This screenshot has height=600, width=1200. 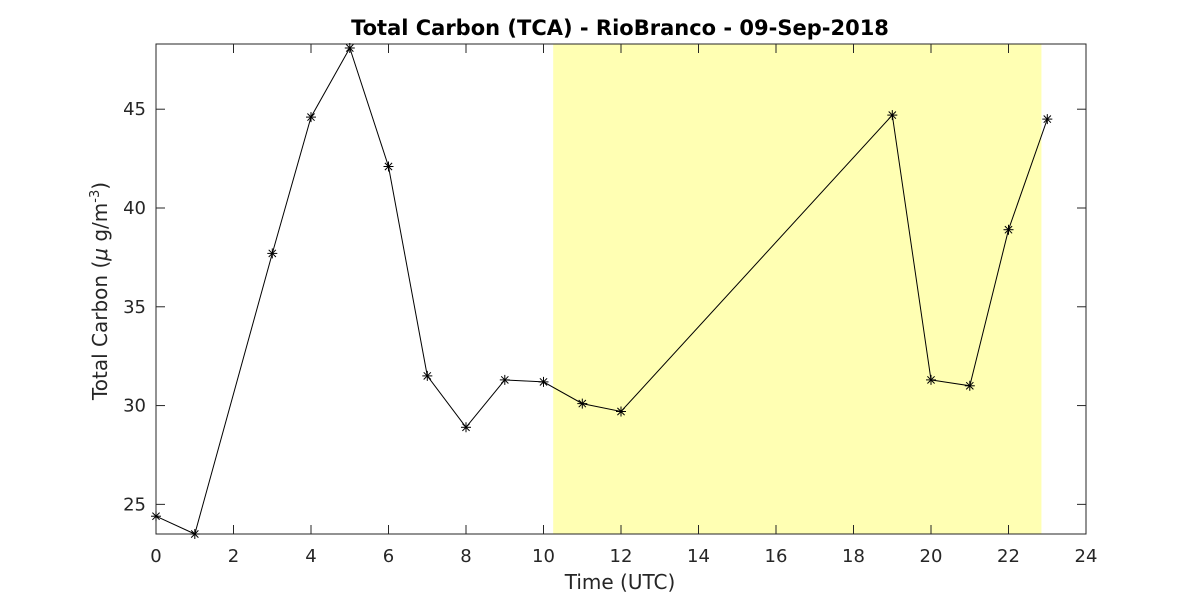 What do you see at coordinates (620, 582) in the screenshot?
I see `x-axis-label: Time (UTC)` at bounding box center [620, 582].